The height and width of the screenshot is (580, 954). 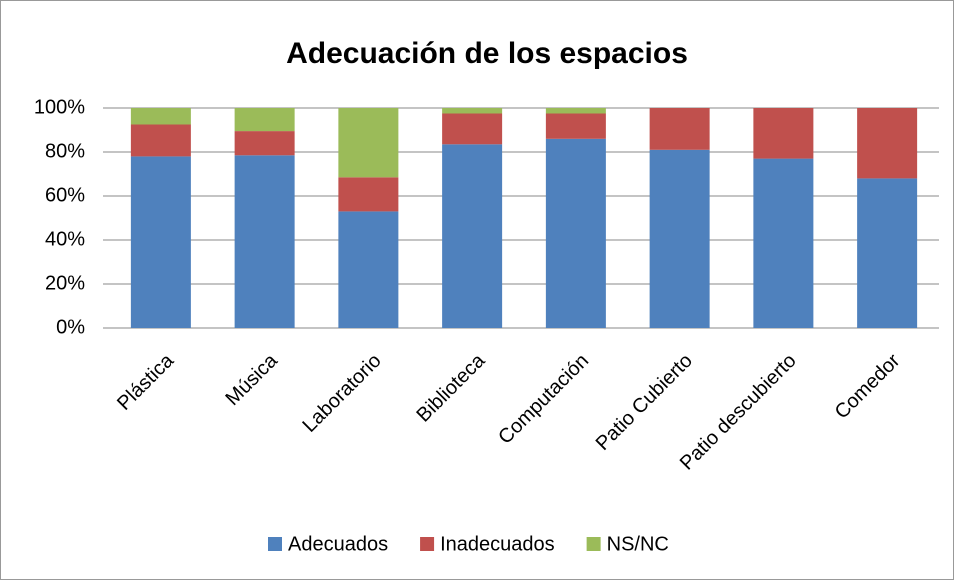 What do you see at coordinates (59, 107) in the screenshot?
I see `y-tick-label: 100%` at bounding box center [59, 107].